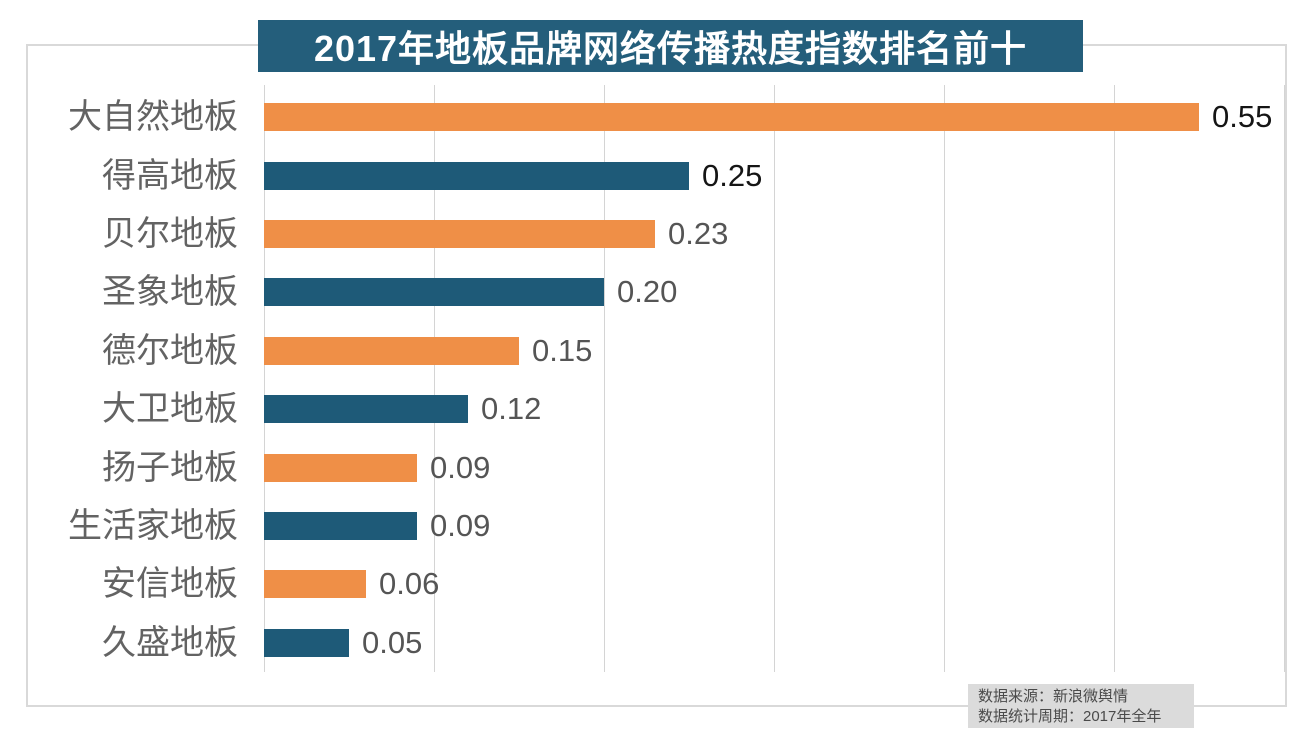 The height and width of the screenshot is (739, 1314). What do you see at coordinates (153, 526) in the screenshot?
I see `category-label: 生活家地板` at bounding box center [153, 526].